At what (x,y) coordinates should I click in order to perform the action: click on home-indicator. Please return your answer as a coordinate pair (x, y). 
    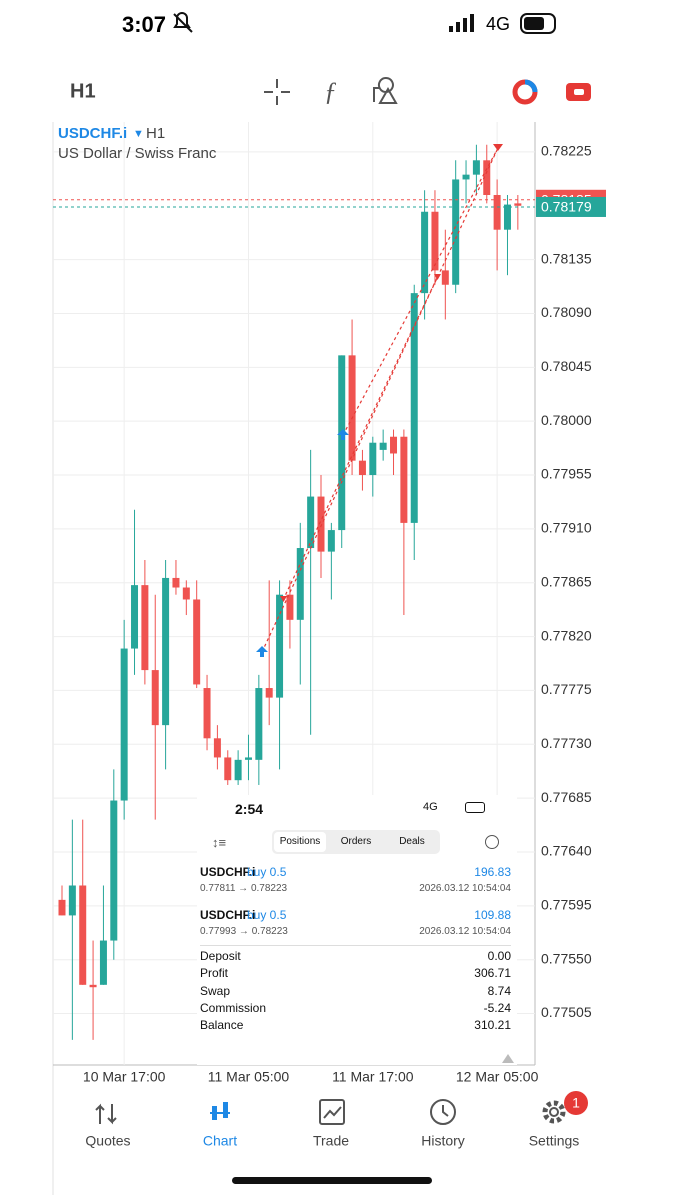
    Looking at the image, I should click on (332, 1180).